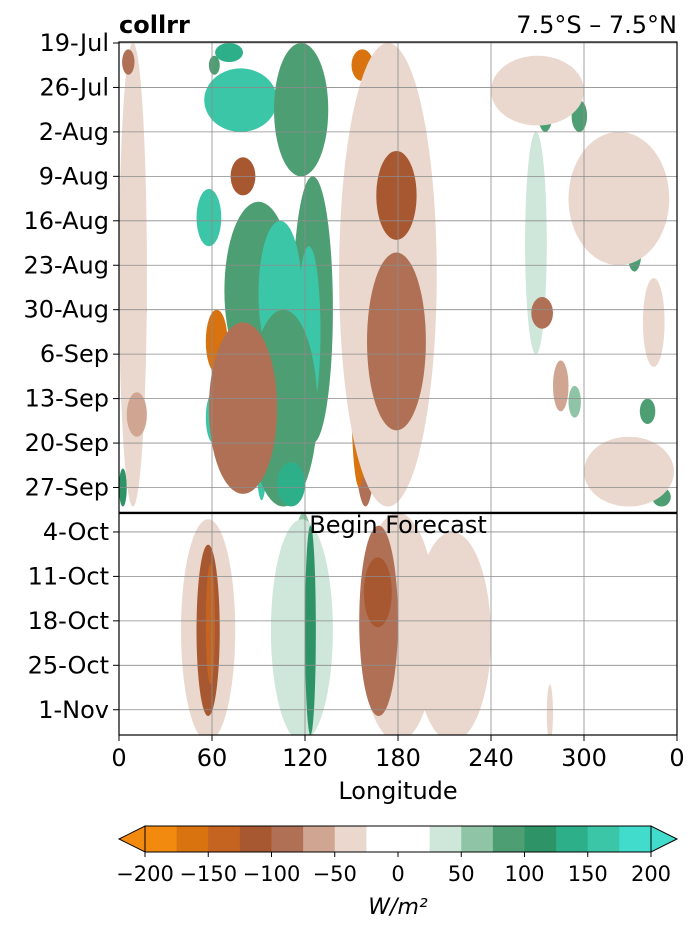 This screenshot has width=697, height=933. What do you see at coordinates (74, 176) in the screenshot?
I see `y-tick-label: 9-Aug` at bounding box center [74, 176].